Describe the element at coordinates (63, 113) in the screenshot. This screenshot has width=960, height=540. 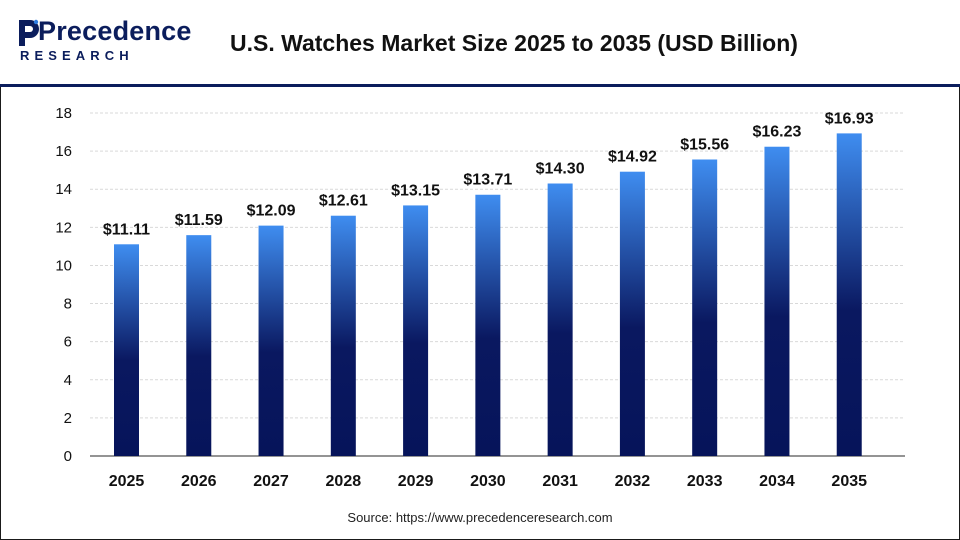
I see `y-tick-label: 18` at that location.